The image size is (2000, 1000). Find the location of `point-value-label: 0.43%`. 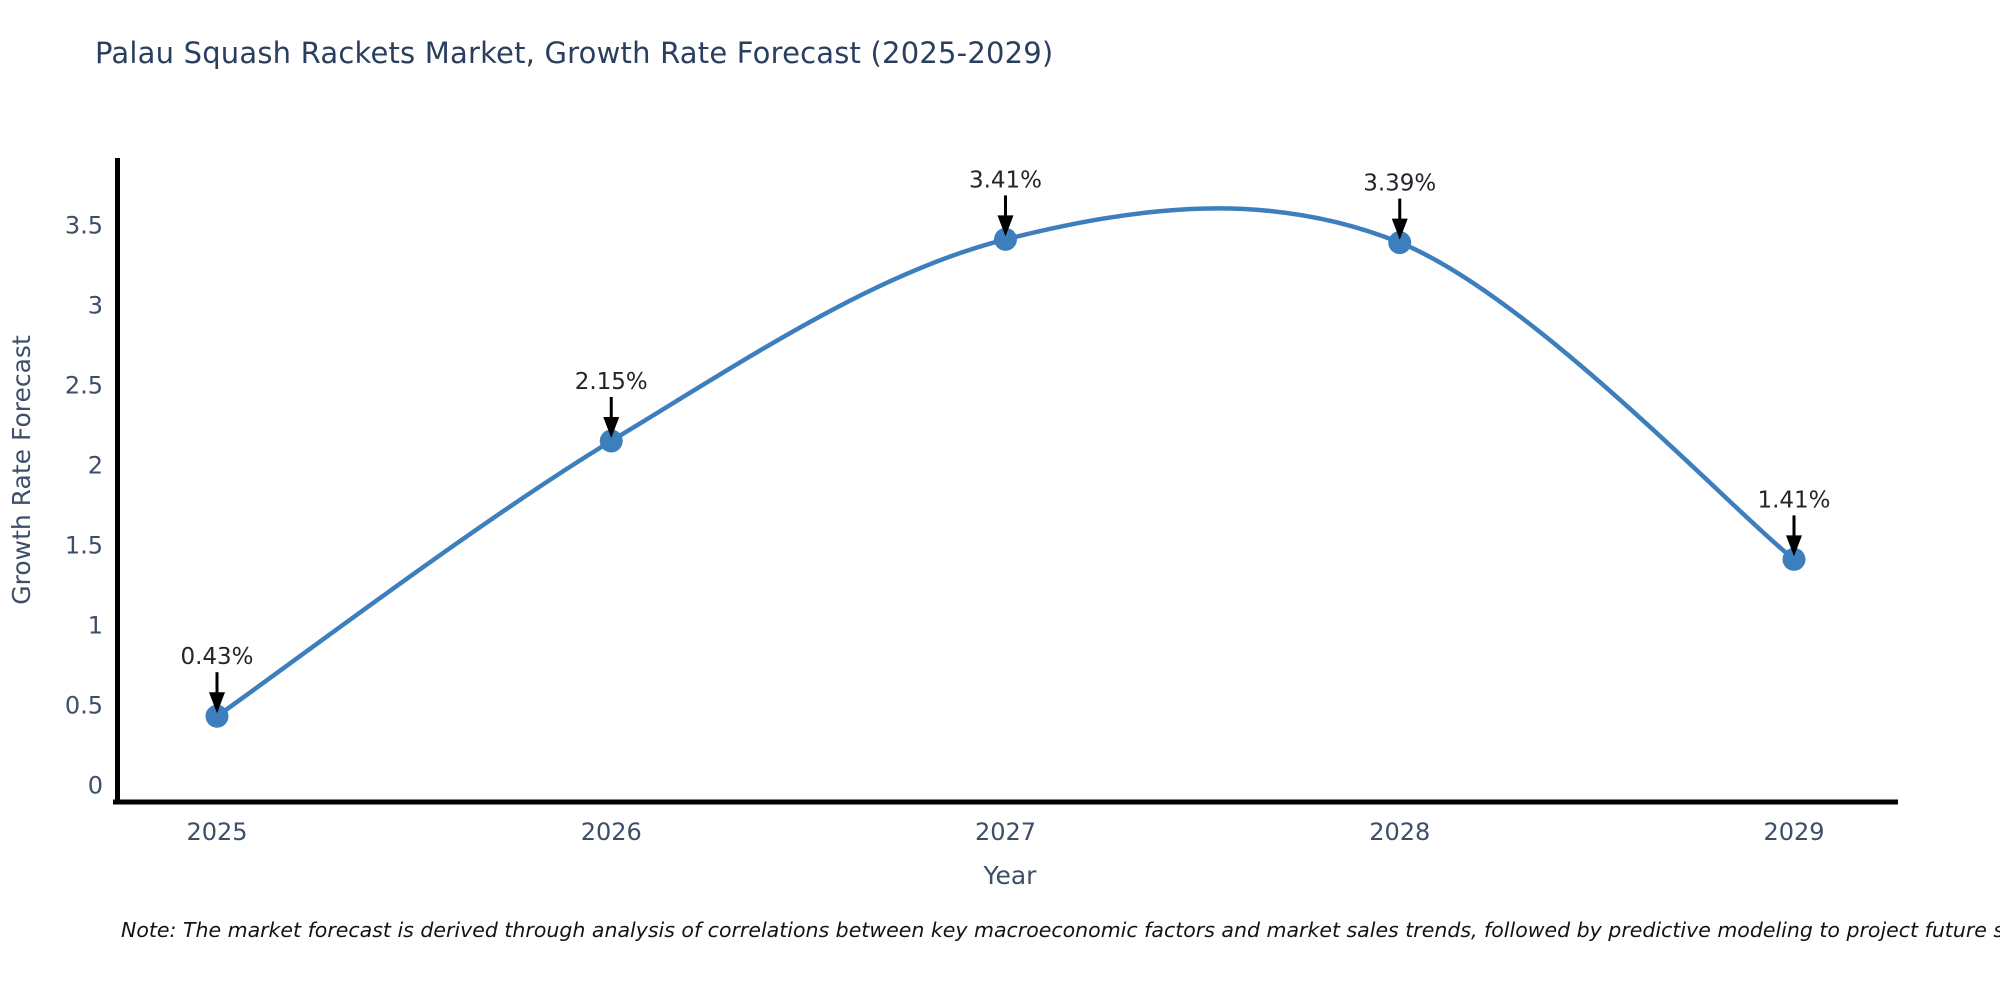

point-value-label: 0.43% is located at coordinates (216, 657).